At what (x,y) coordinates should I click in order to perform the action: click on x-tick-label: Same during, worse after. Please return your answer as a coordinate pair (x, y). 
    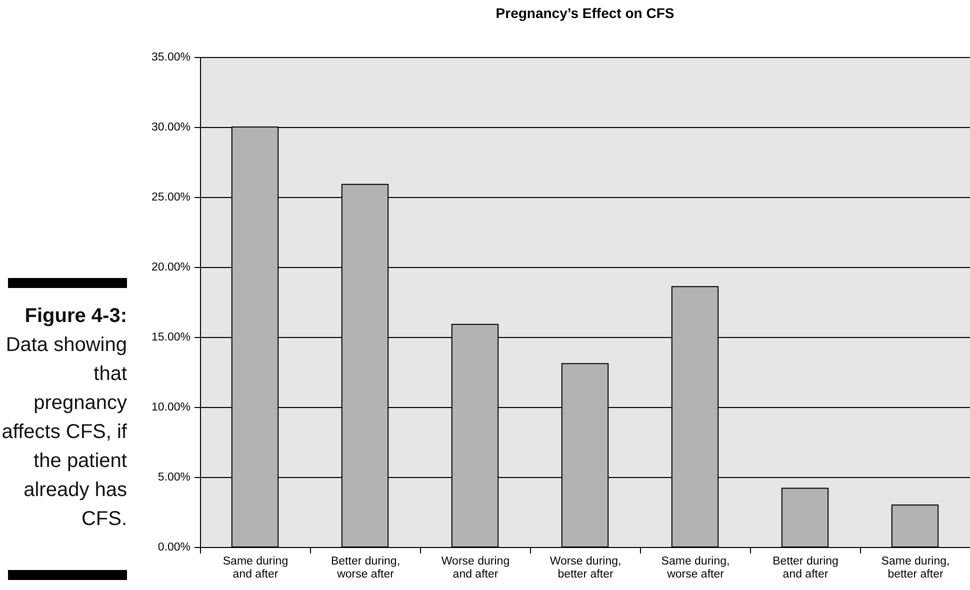
    Looking at the image, I should click on (695, 568).